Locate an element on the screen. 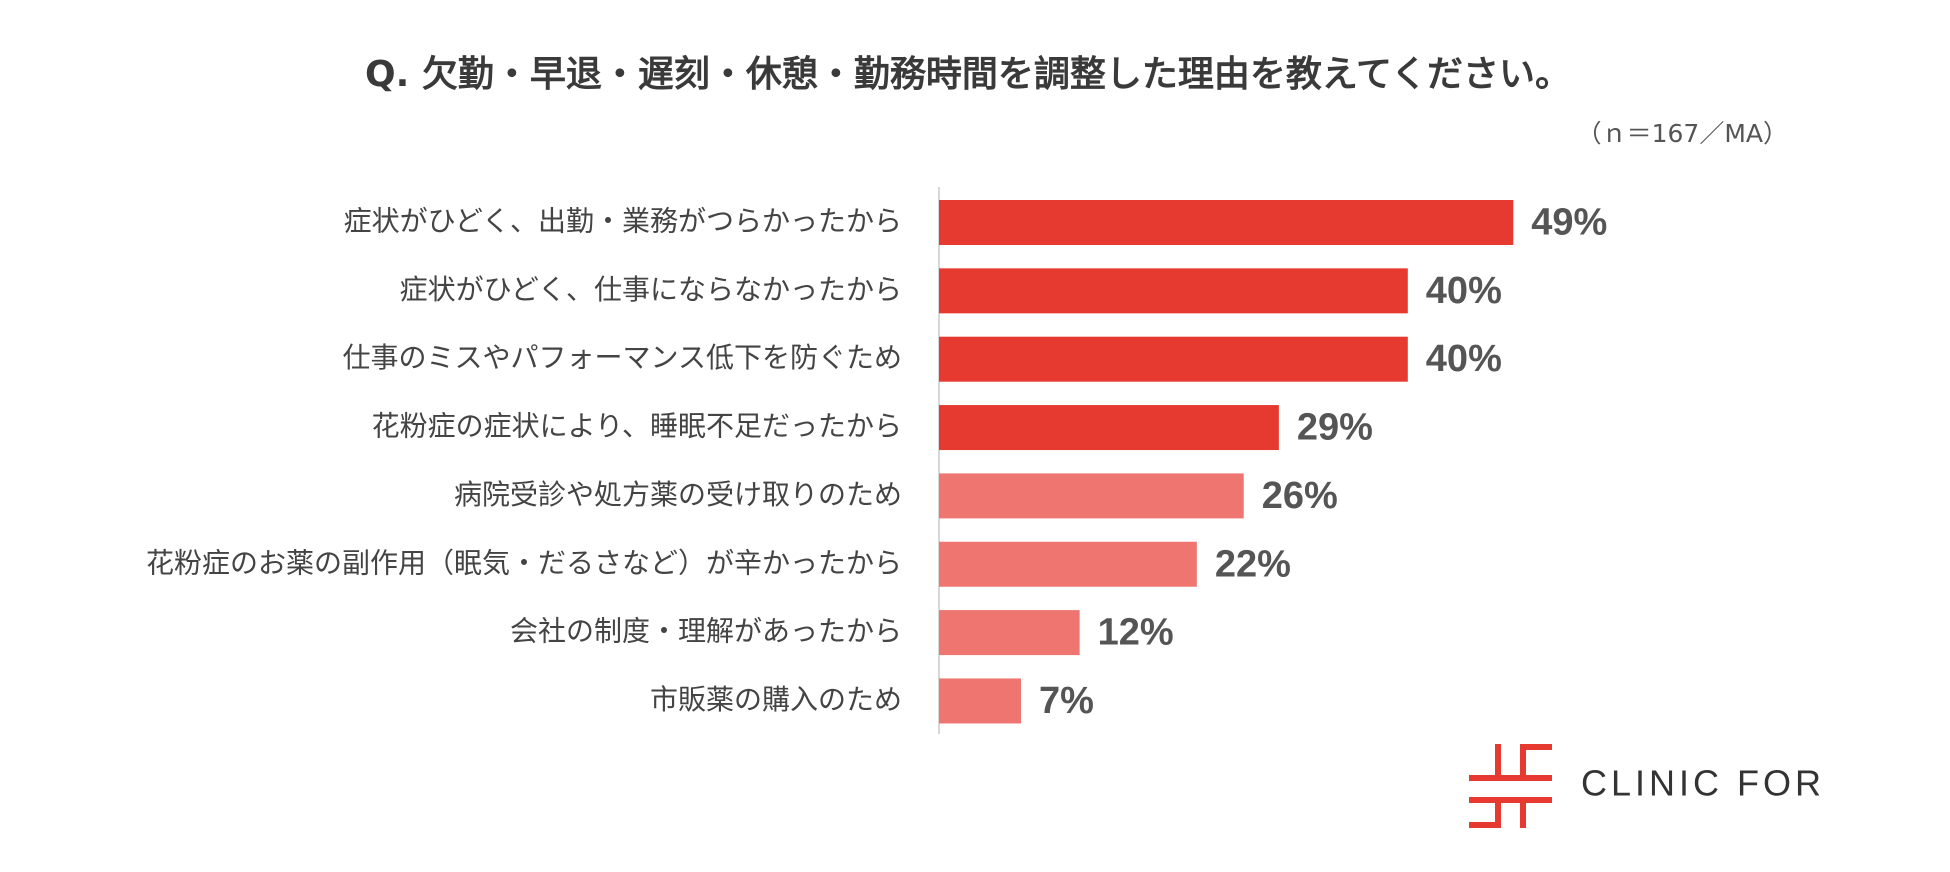  logo-ends is located at coordinates (1510, 786).